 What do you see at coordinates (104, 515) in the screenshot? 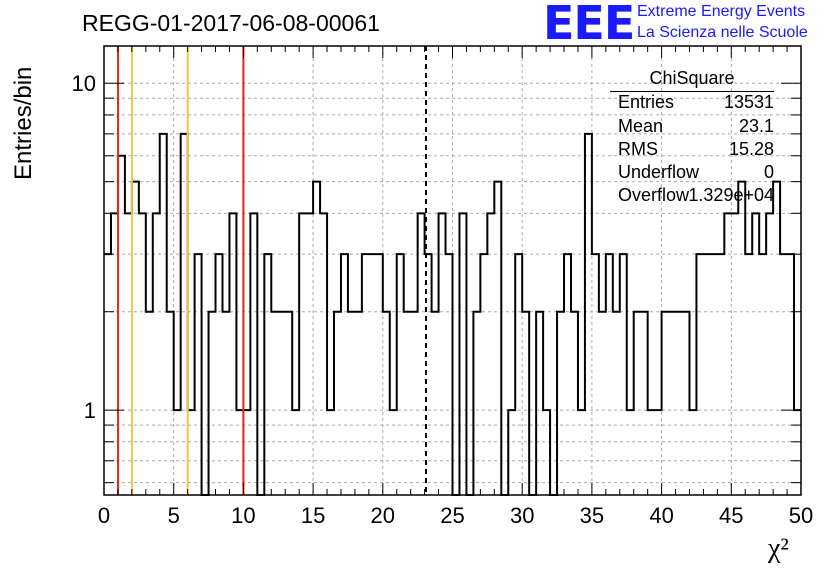
I see `x-tick-label: 0` at bounding box center [104, 515].